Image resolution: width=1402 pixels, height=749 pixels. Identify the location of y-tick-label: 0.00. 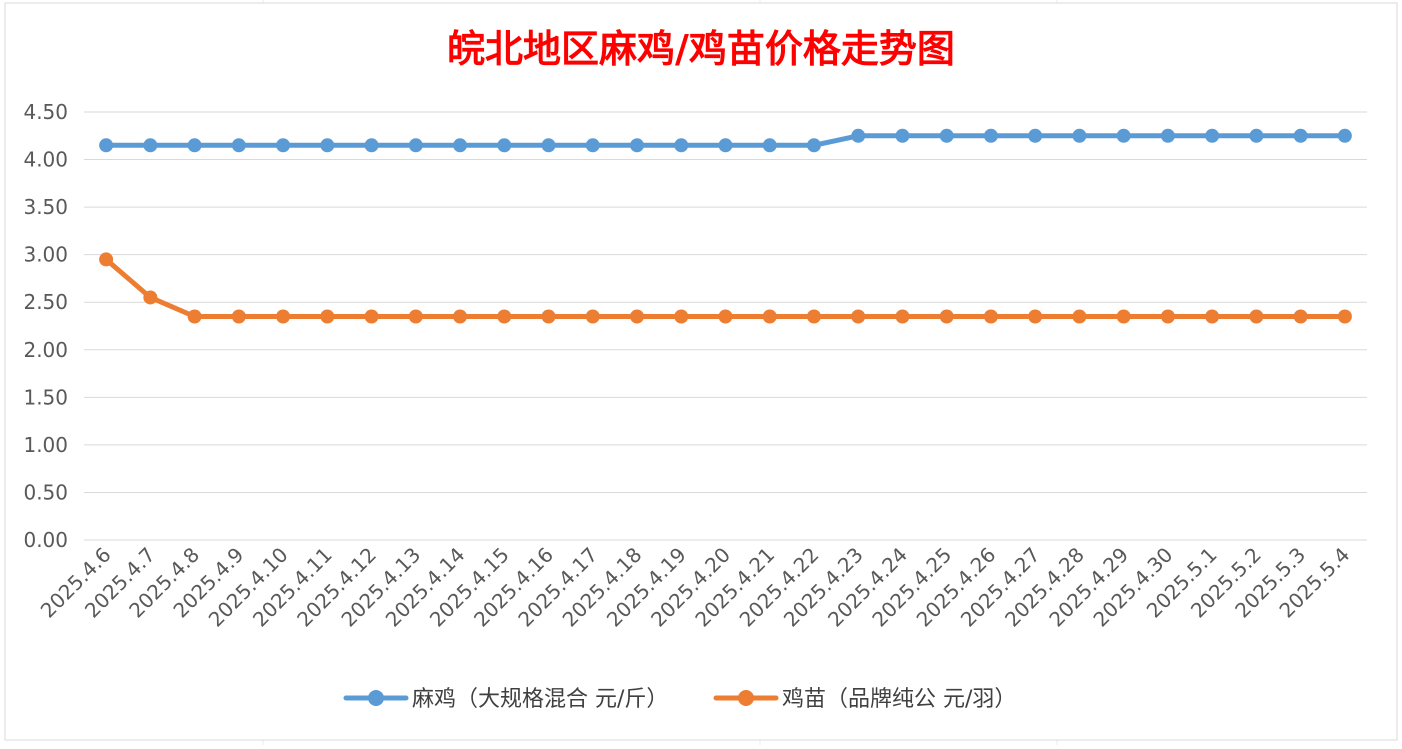
(45, 540).